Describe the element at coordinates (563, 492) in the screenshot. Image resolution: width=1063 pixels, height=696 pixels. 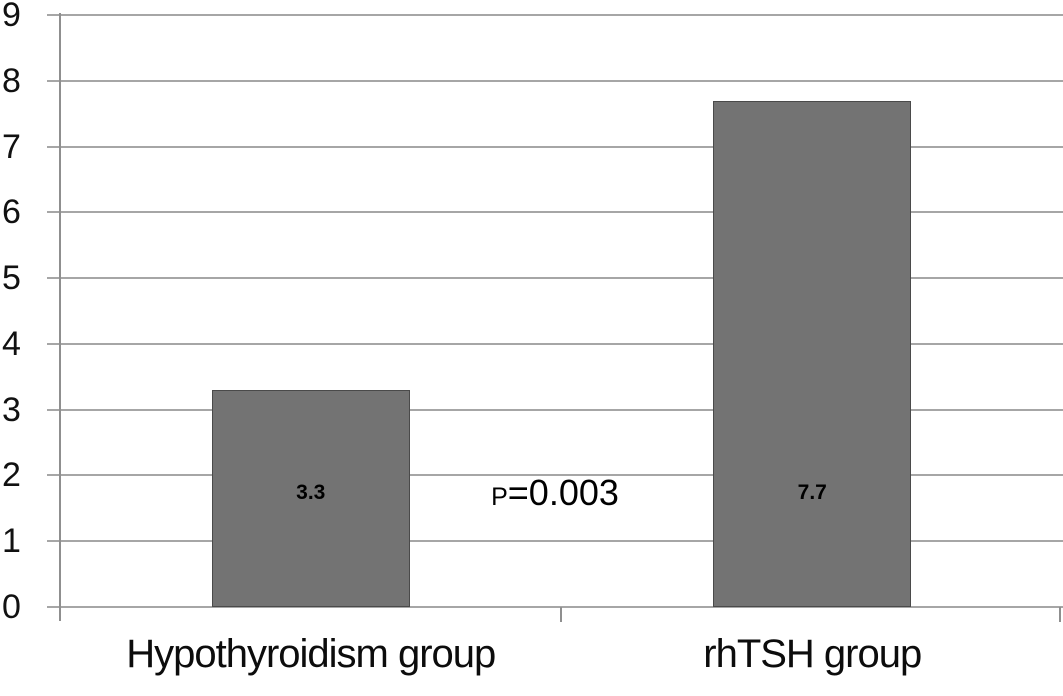
I see `p-value-number: =0.003` at that location.